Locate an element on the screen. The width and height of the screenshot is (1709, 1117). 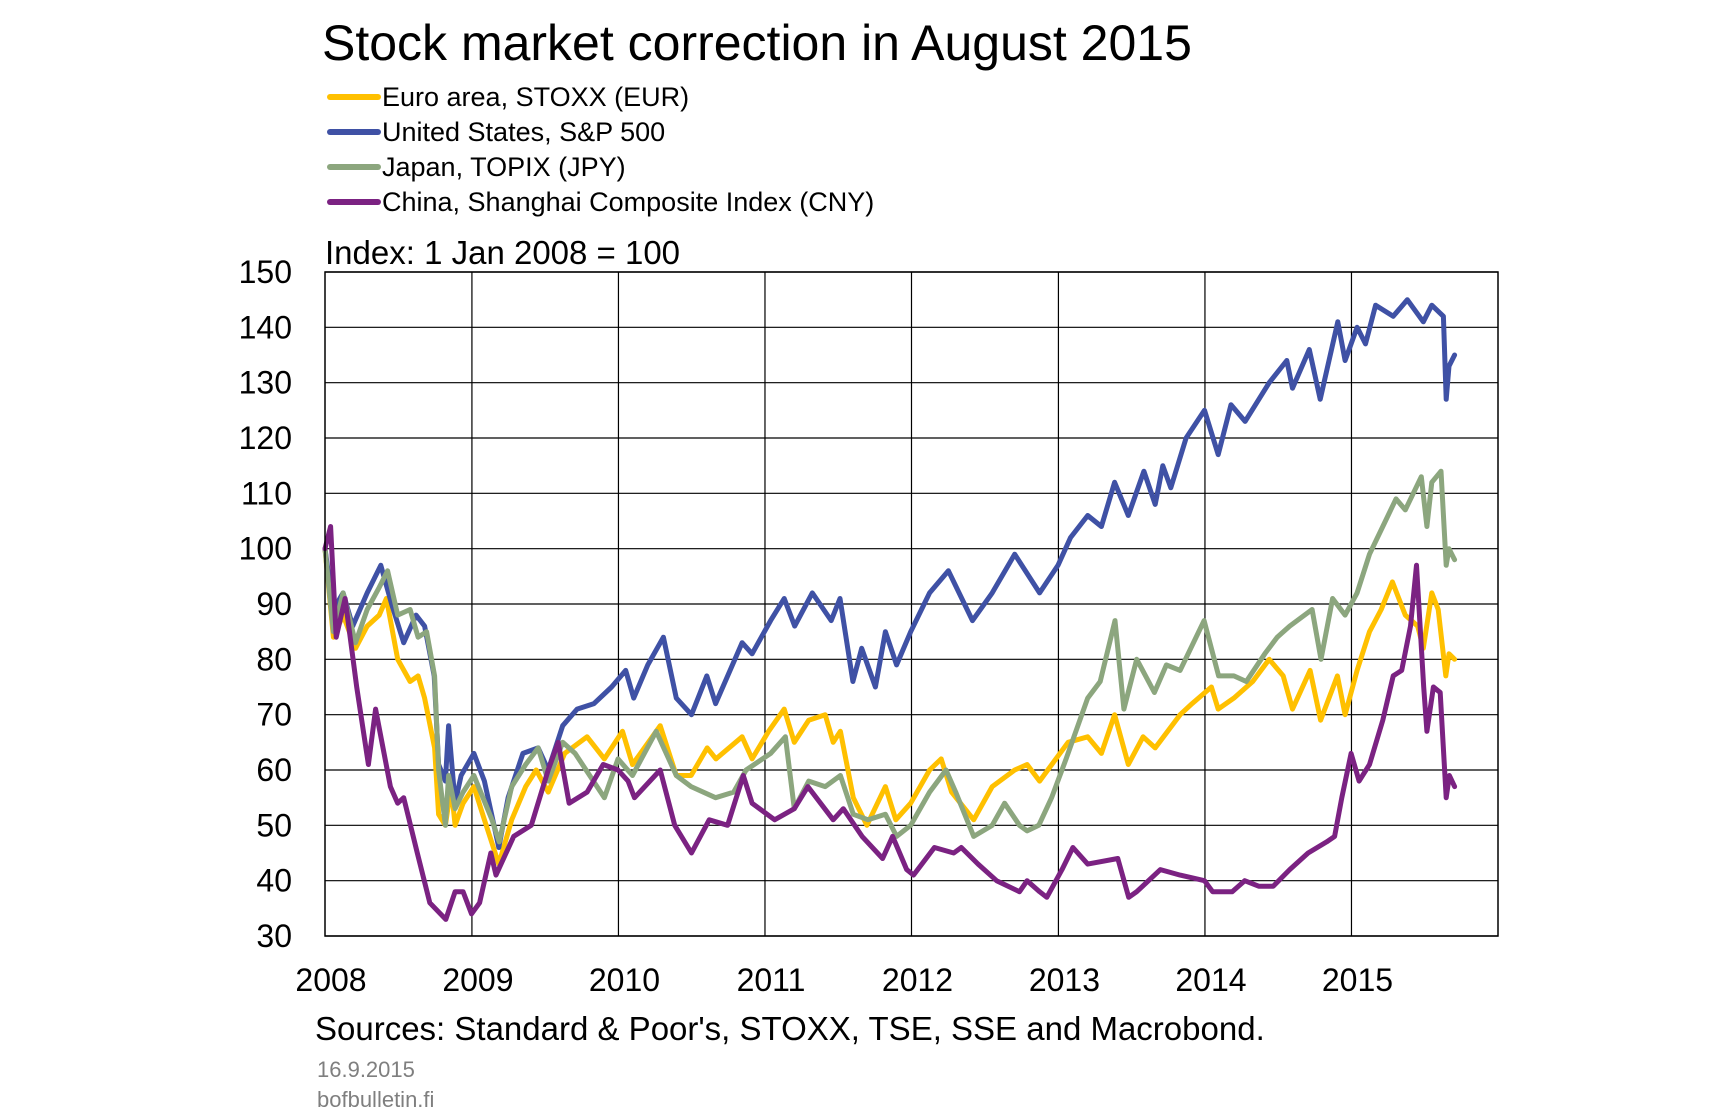
legend-label-us: United States, S&P 500 is located at coordinates (523, 132).